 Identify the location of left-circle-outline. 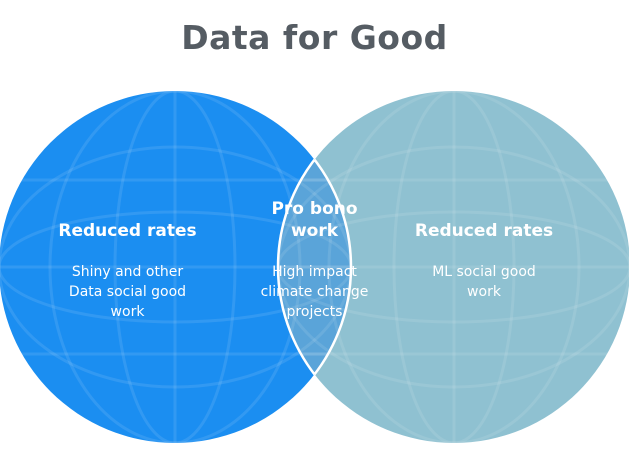
(315, 267).